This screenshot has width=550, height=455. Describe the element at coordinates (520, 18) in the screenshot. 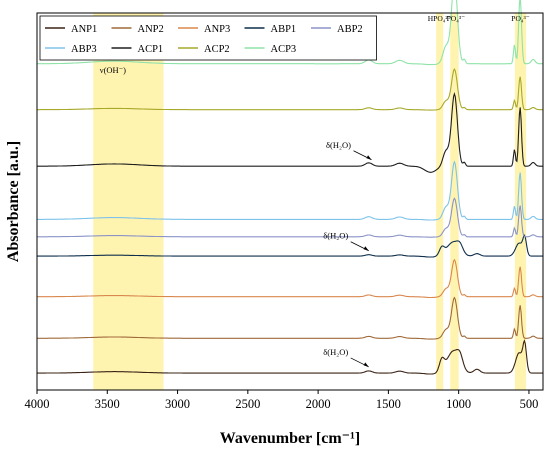

I see `band-label-3: PO₄³⁻` at that location.